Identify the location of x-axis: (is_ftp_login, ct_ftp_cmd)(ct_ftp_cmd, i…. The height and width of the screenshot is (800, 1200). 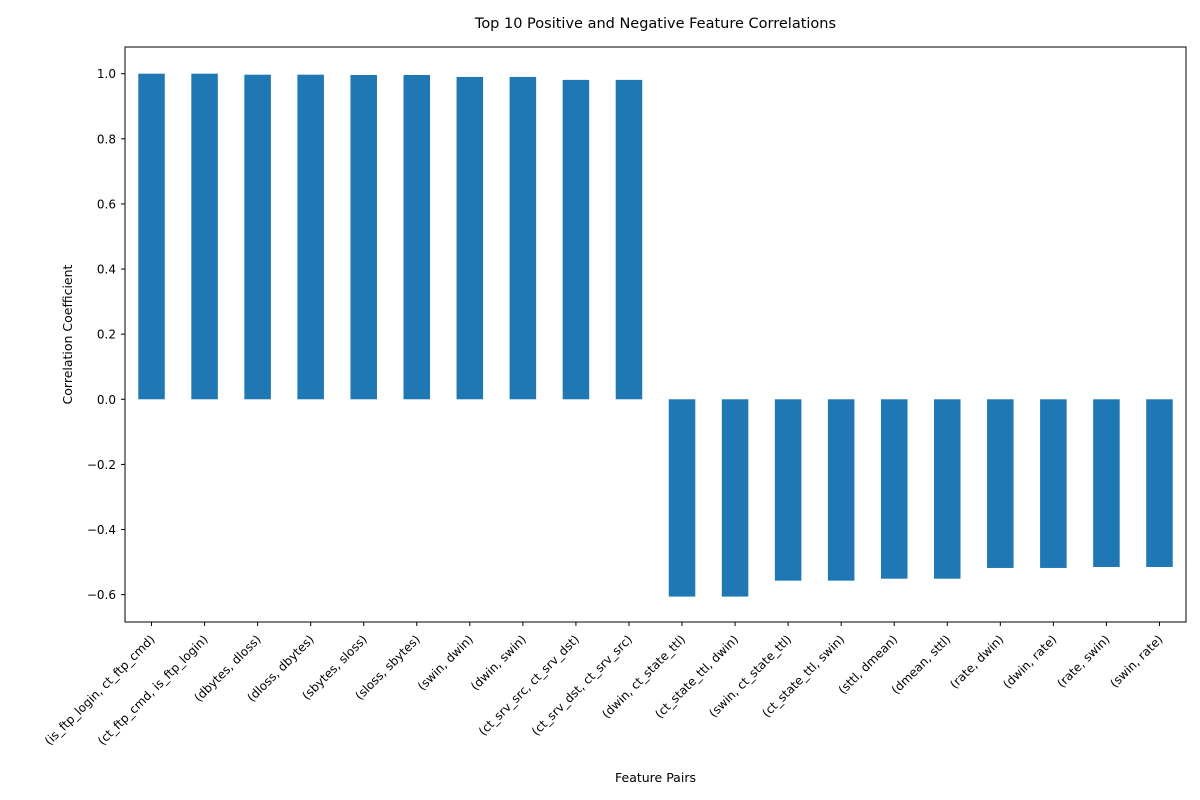
(604, 685).